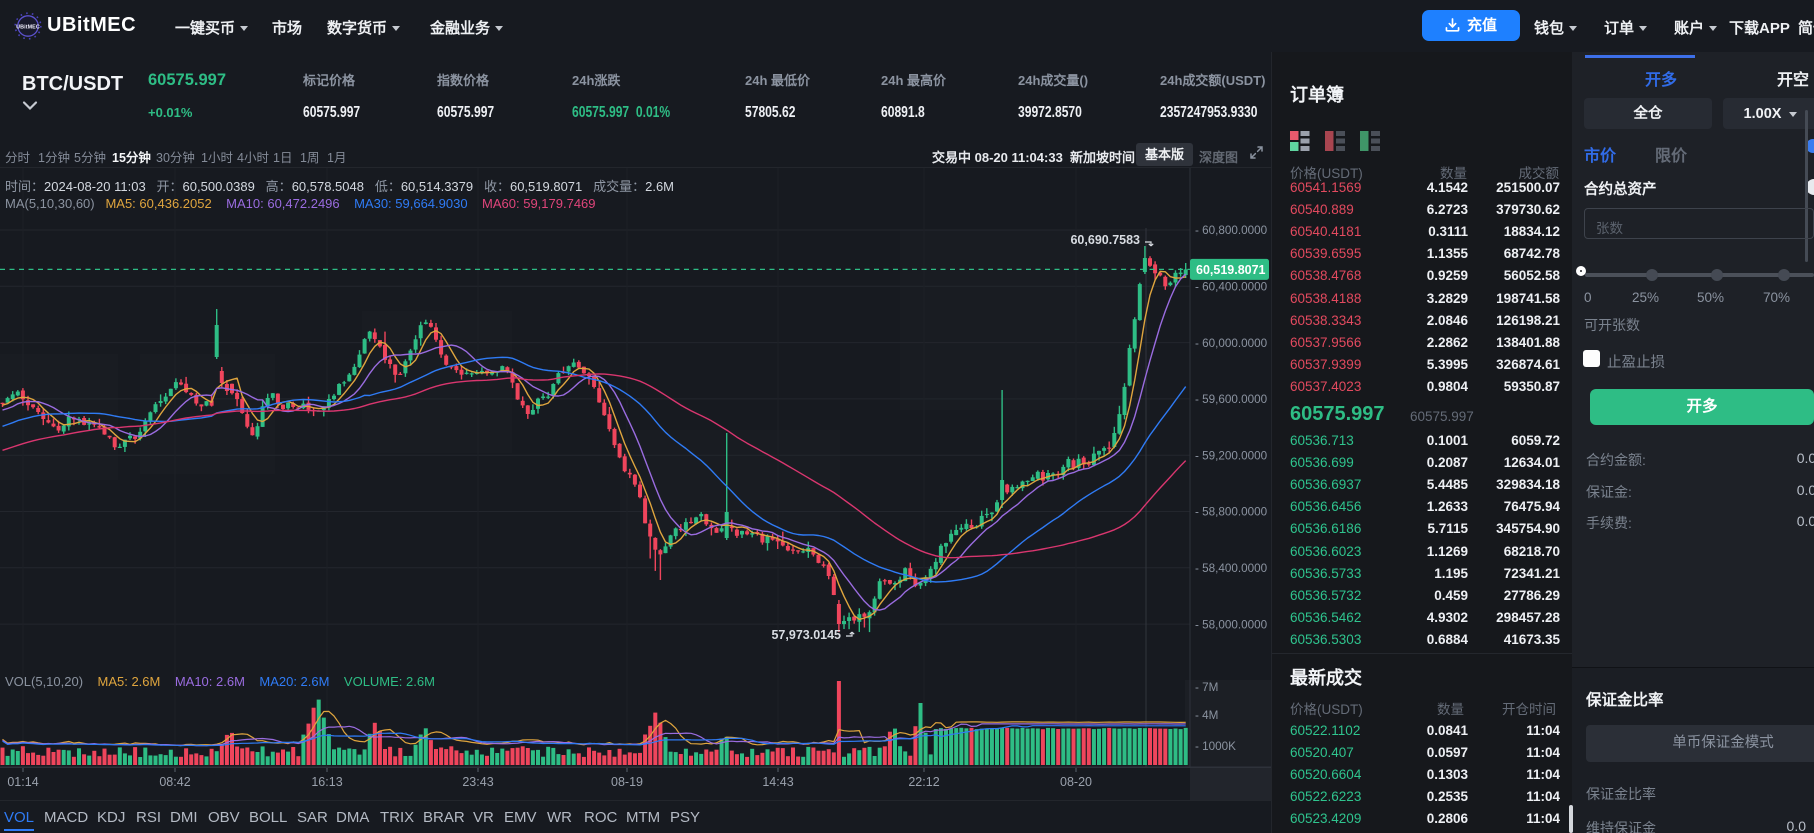 The height and width of the screenshot is (833, 1814). I want to click on svg-text: - 60,400.0000, so click(1231, 287).